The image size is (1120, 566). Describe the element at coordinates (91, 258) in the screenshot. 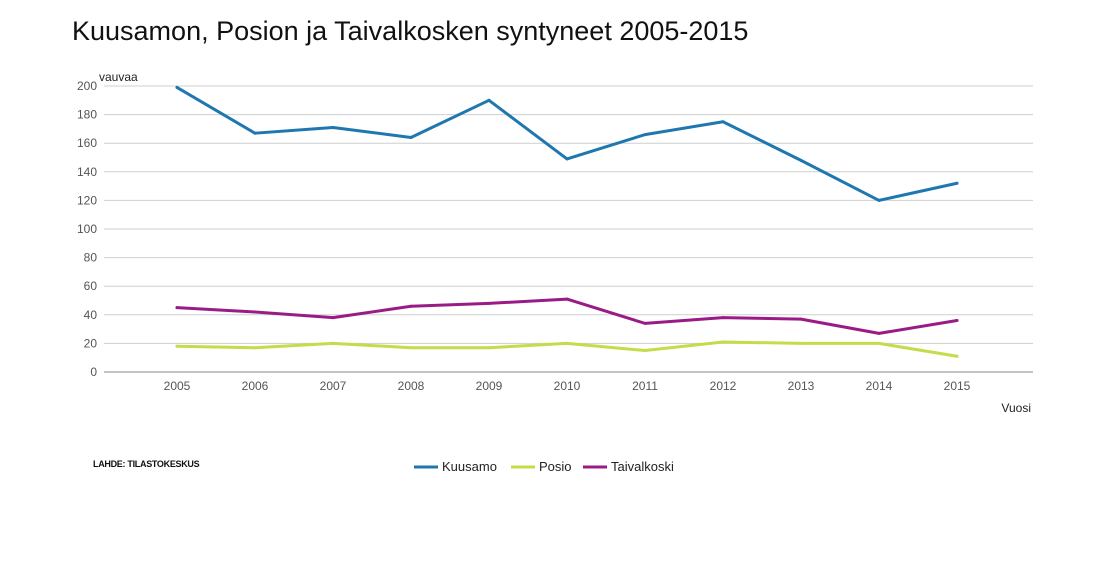

I see `y-tick-label: 80` at that location.